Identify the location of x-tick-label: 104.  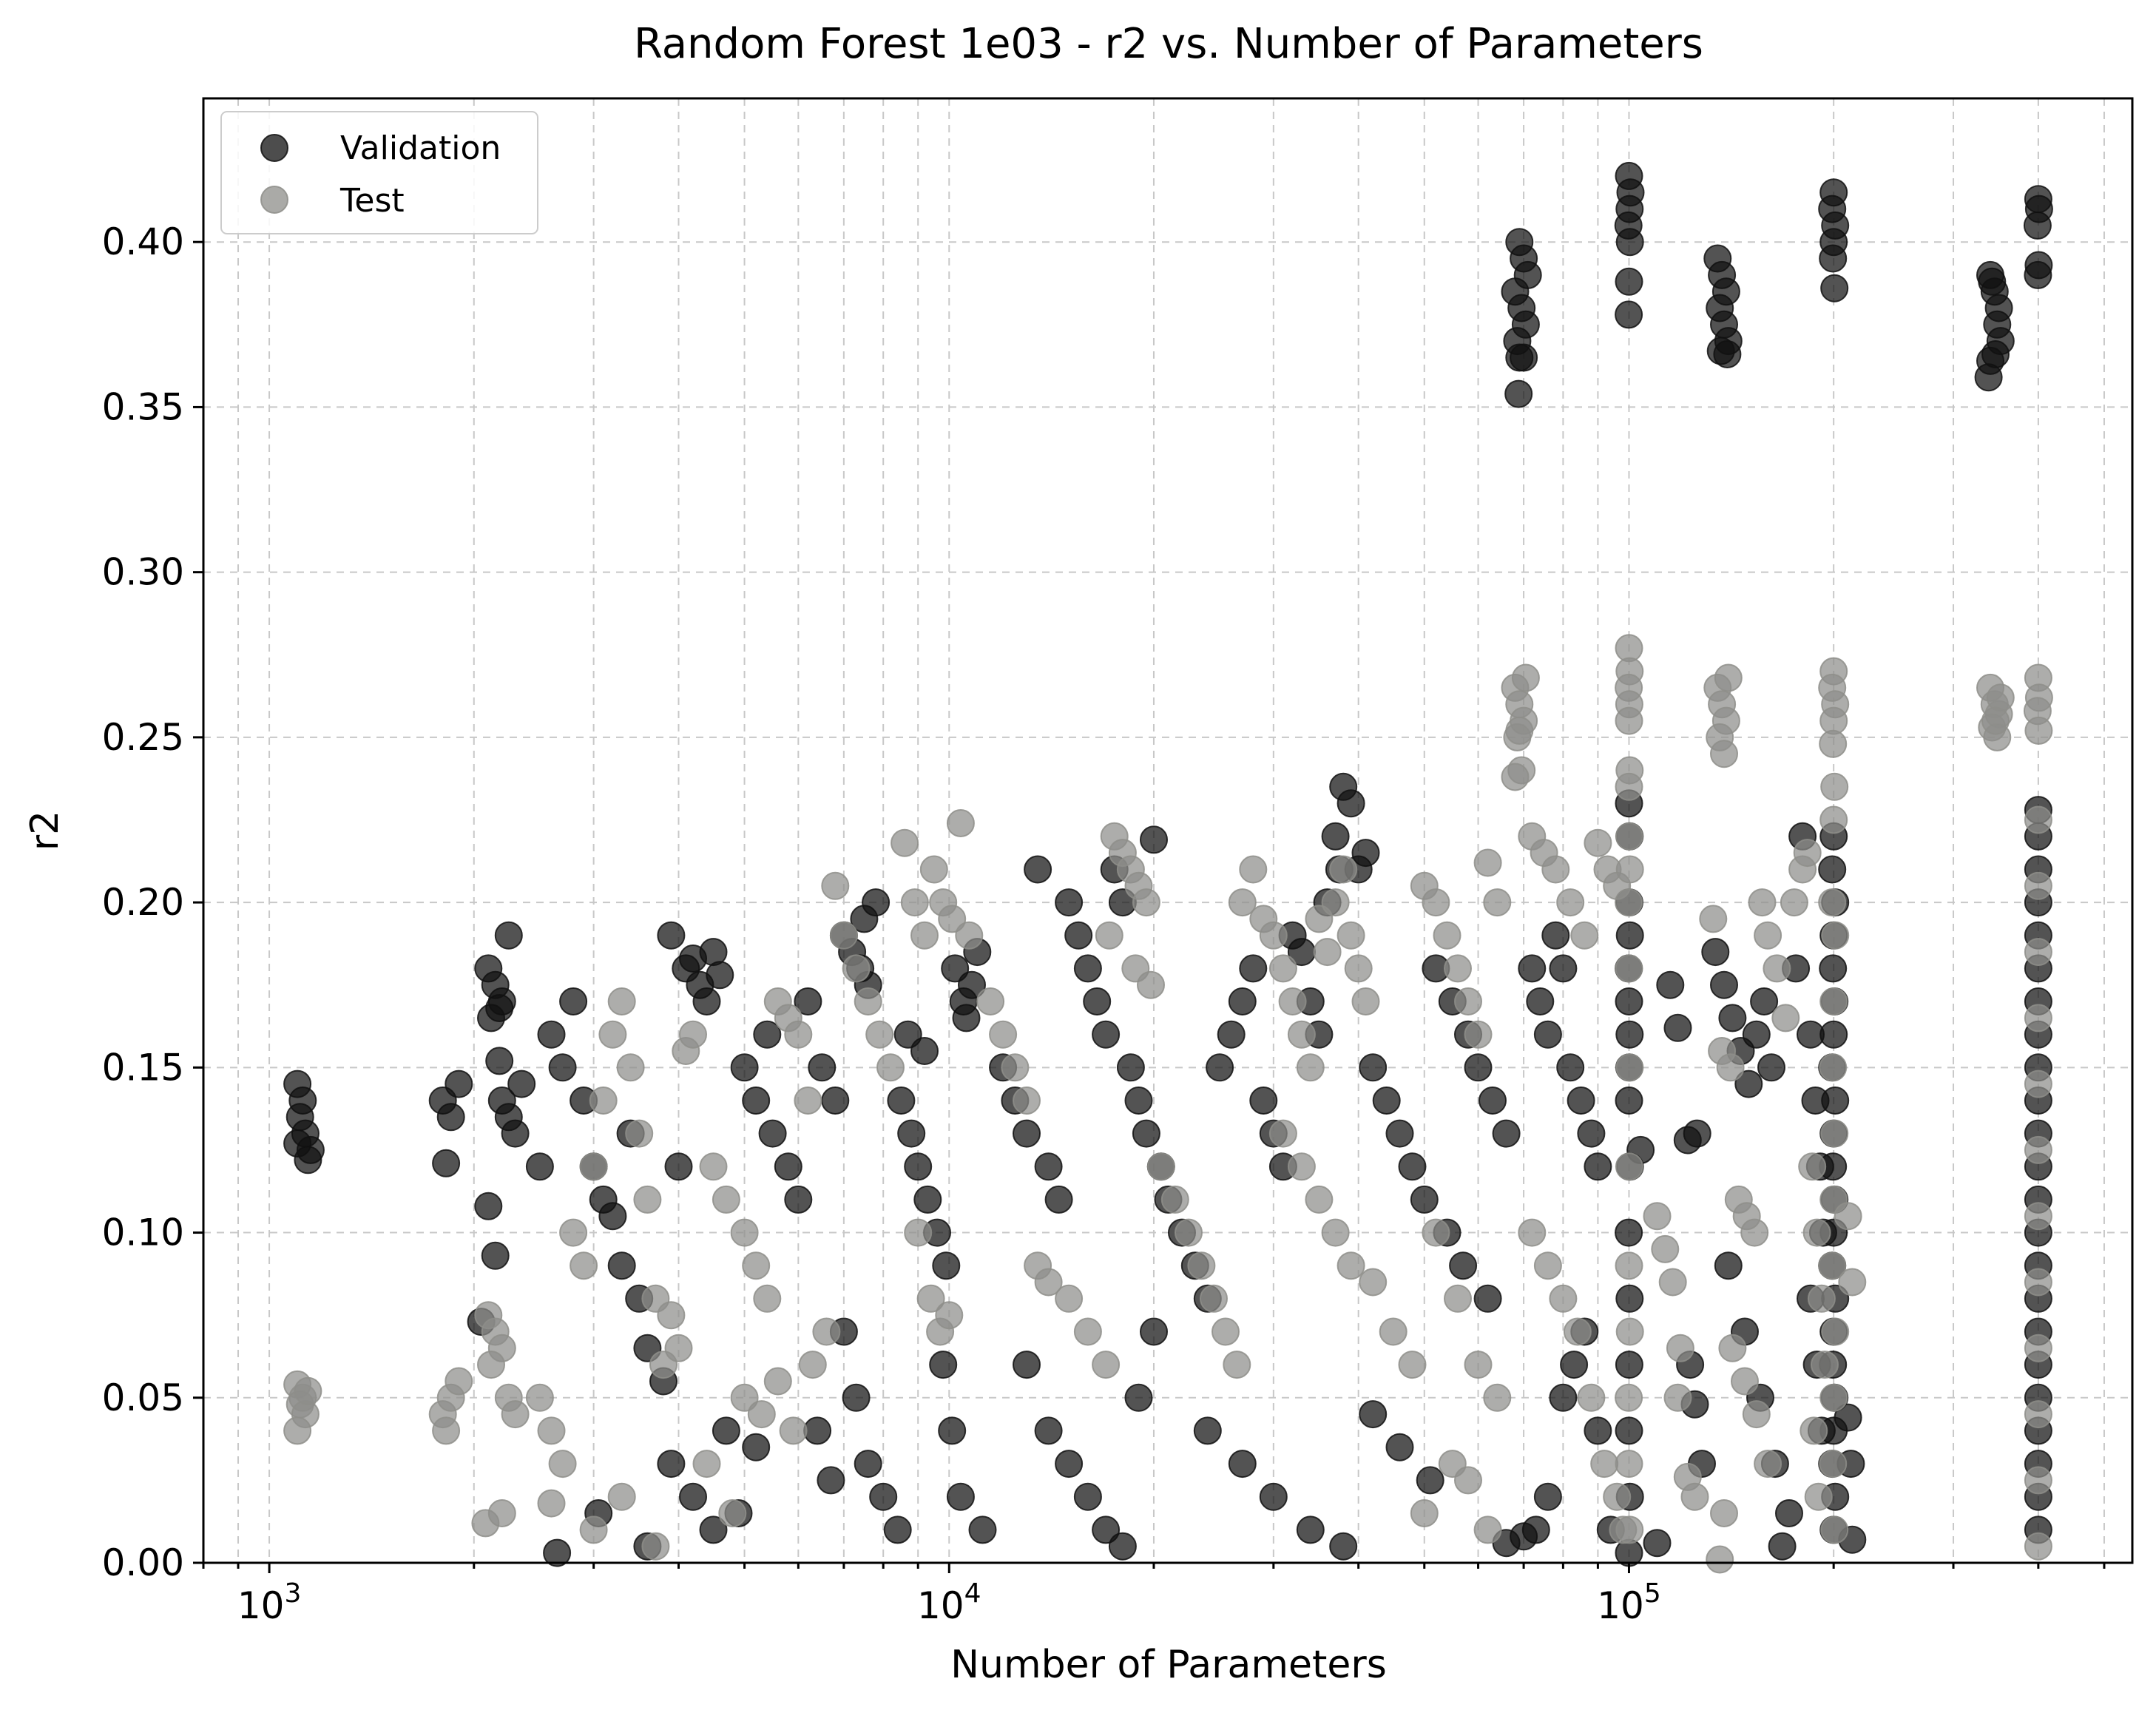
(949, 1602).